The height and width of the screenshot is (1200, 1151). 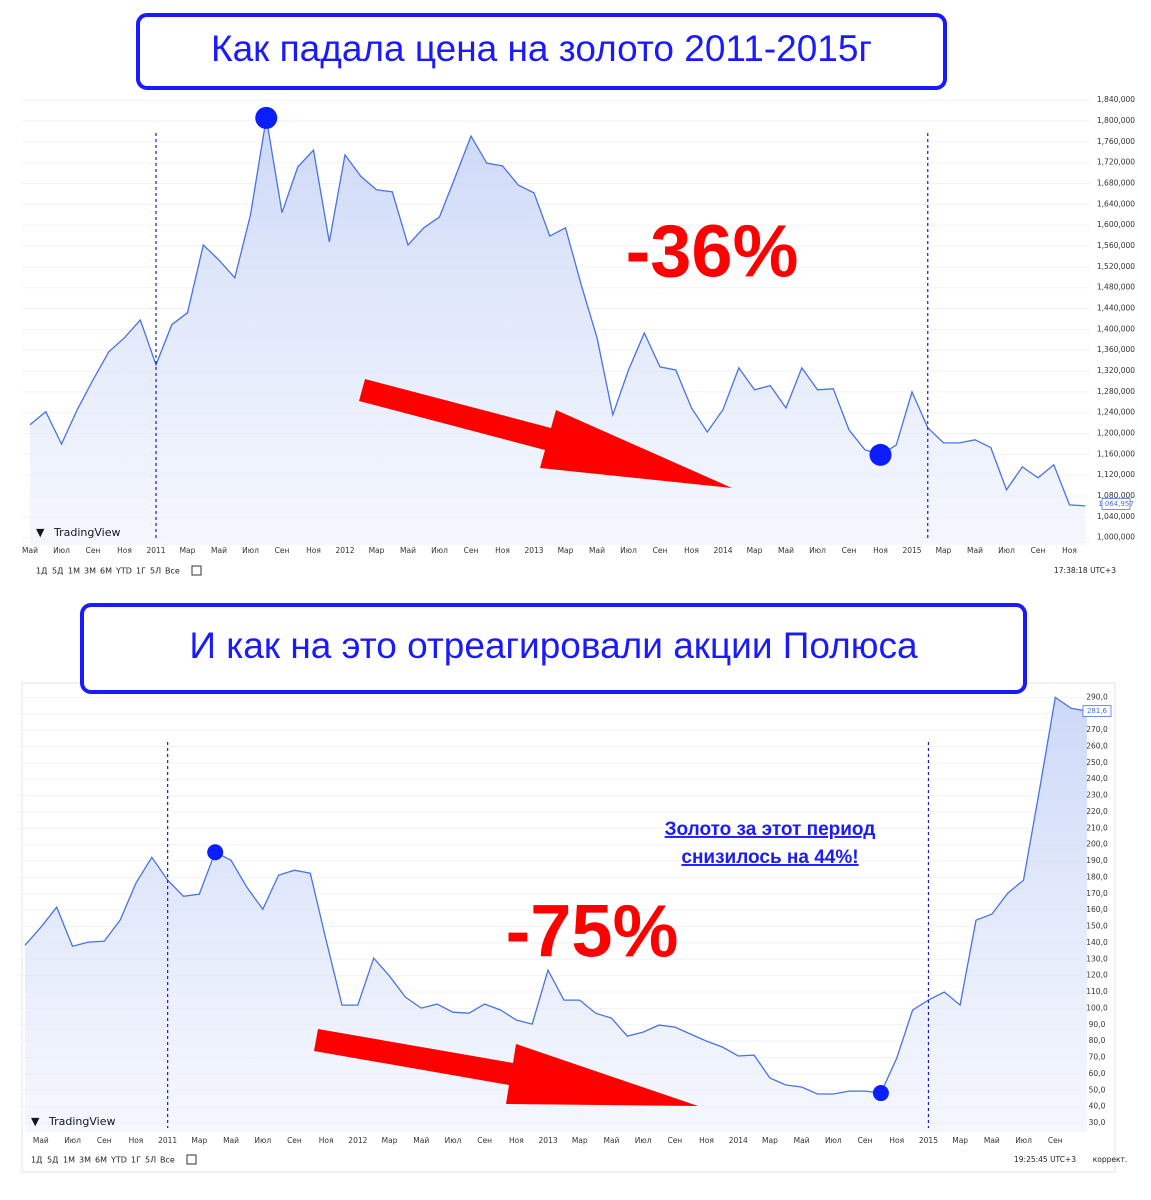 What do you see at coordinates (1097, 729) in the screenshot?
I see `y-tick-label: 270,0` at bounding box center [1097, 729].